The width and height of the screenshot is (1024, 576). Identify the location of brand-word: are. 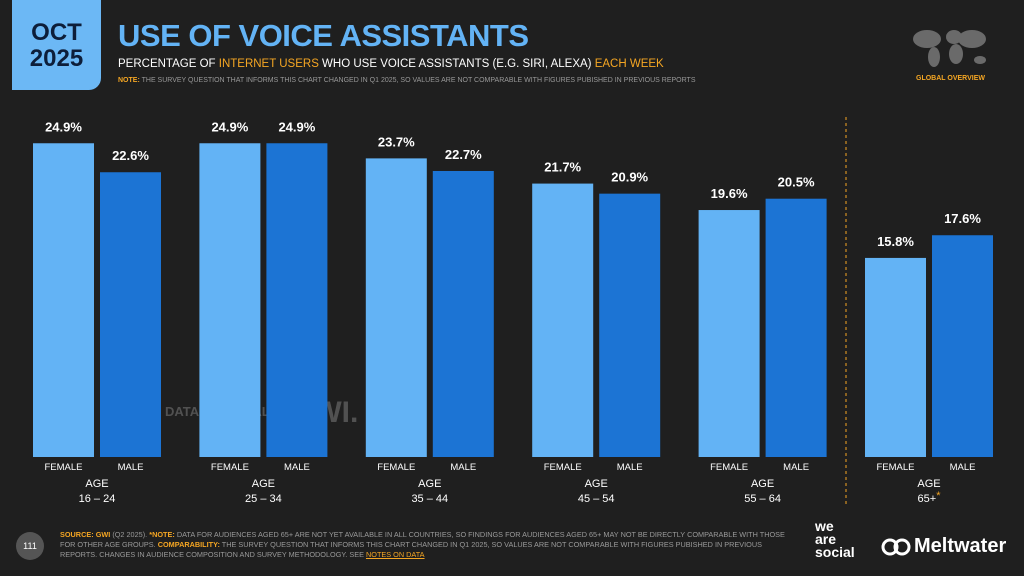
(826, 539).